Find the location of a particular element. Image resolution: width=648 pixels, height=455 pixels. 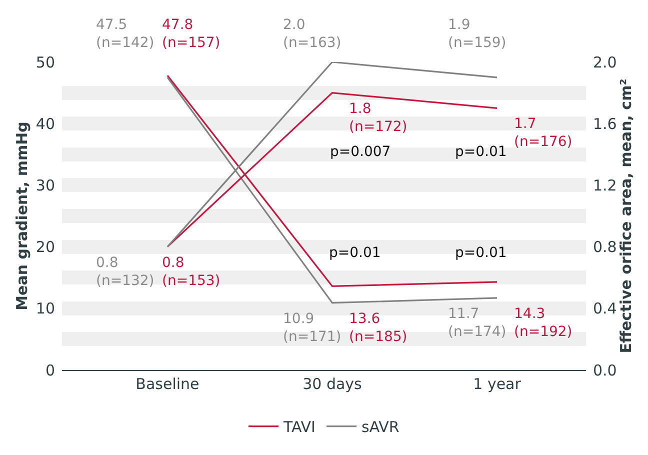

y-tick-label: 20 is located at coordinates (45, 247).